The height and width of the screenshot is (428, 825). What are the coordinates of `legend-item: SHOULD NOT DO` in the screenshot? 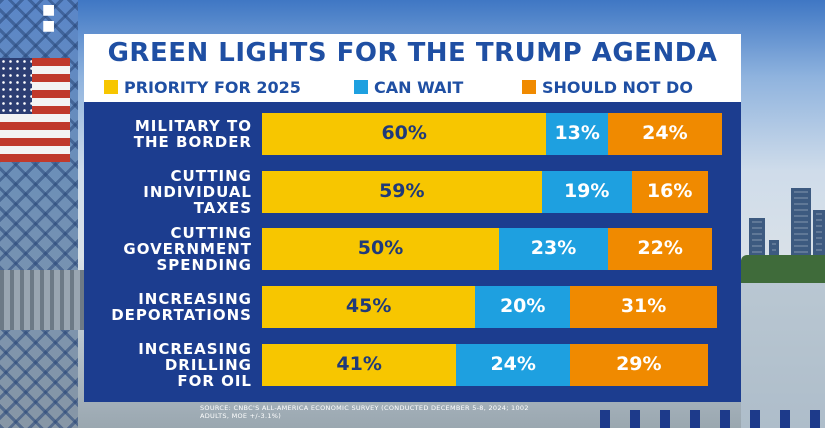 It's located at (607, 87).